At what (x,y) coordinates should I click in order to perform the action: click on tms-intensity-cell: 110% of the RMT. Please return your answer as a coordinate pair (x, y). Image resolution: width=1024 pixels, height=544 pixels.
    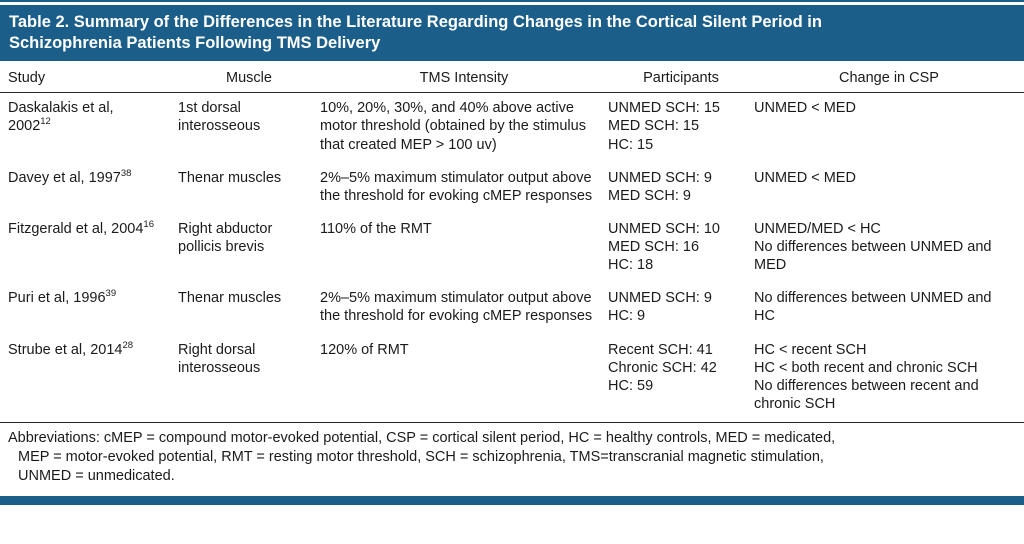
    Looking at the image, I should click on (376, 228).